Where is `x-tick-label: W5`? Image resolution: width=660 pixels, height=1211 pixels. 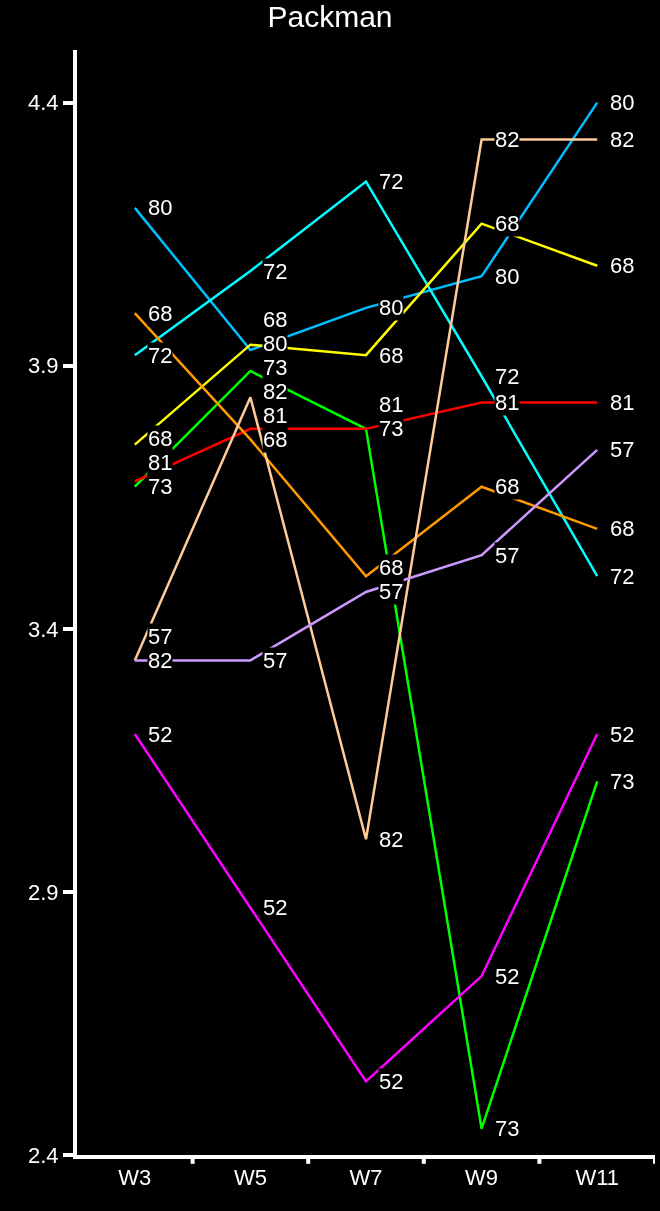 x-tick-label: W5 is located at coordinates (250, 1178).